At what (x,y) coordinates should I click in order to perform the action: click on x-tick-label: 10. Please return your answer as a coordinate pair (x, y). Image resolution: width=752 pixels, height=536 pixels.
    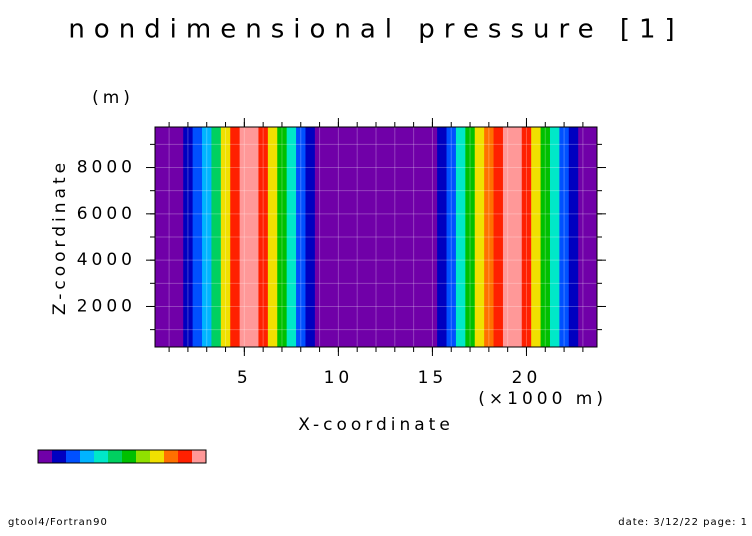
    Looking at the image, I should click on (339, 378).